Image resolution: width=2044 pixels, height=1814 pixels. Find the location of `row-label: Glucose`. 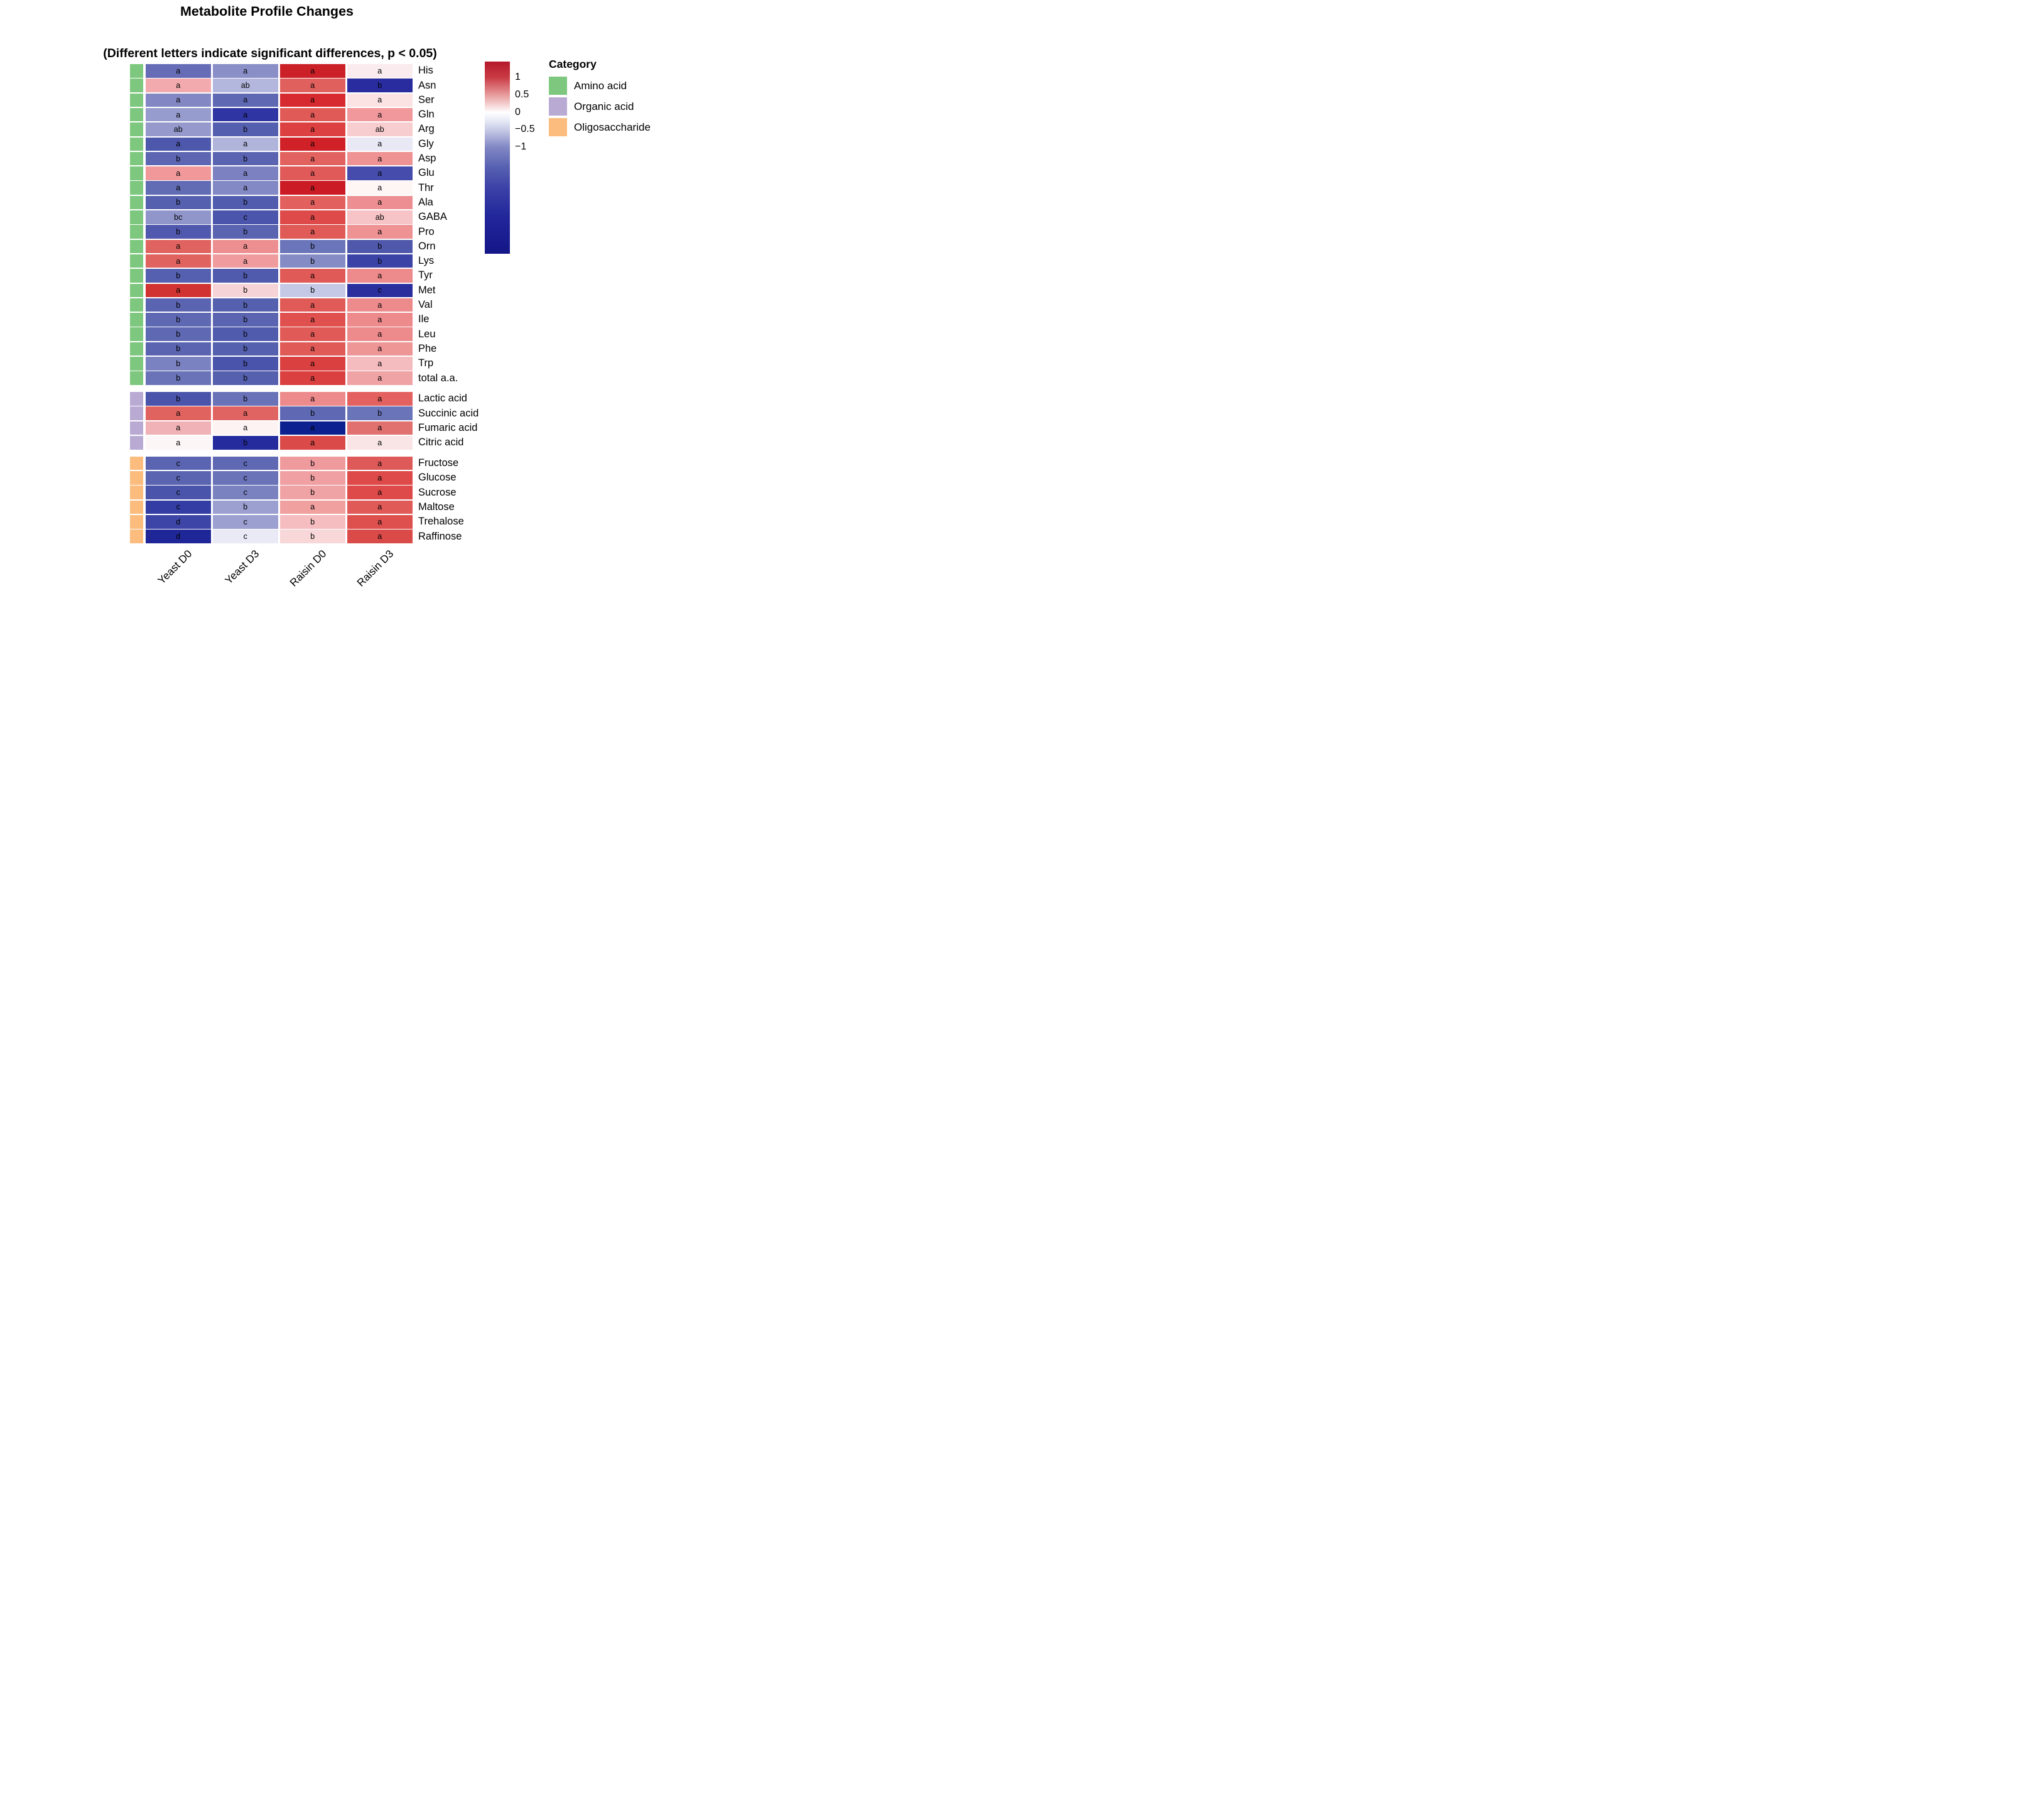

row-label: Glucose is located at coordinates (437, 478).